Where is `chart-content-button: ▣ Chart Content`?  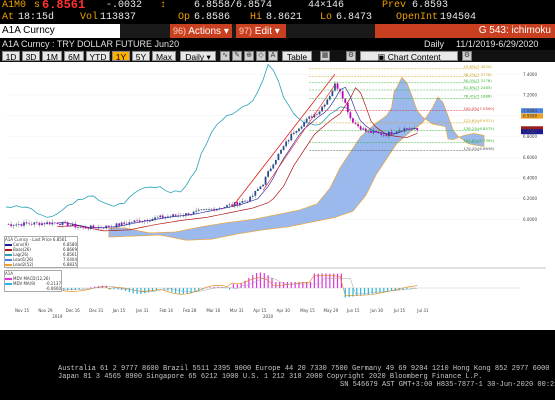
chart-content-button: ▣ Chart Content is located at coordinates (409, 56).